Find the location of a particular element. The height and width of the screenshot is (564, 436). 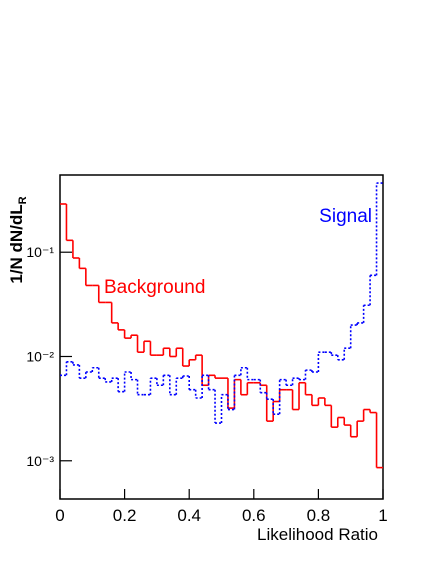

x-tick-label: 0.8 is located at coordinates (319, 515).